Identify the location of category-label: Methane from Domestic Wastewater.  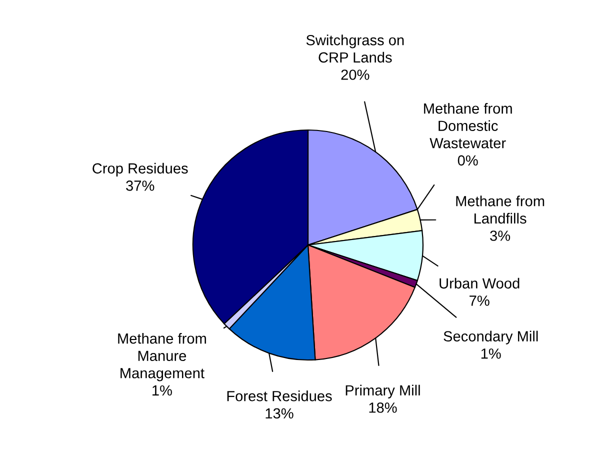
(468, 125).